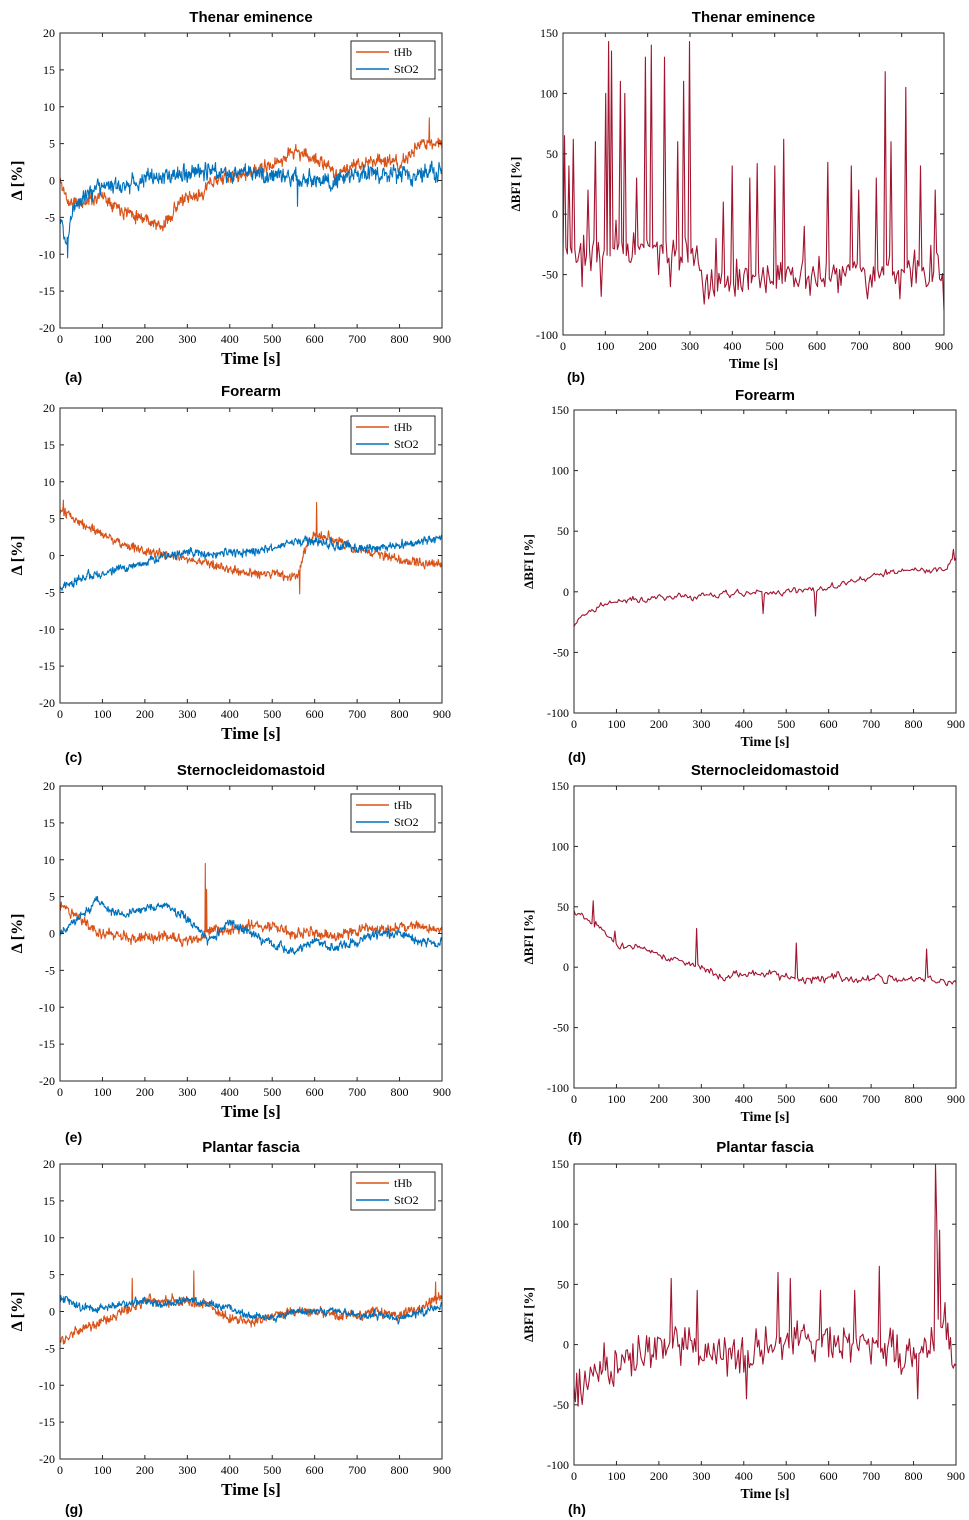 This screenshot has height=1520, width=969. I want to click on y-tick-label: 100, so click(549, 93).